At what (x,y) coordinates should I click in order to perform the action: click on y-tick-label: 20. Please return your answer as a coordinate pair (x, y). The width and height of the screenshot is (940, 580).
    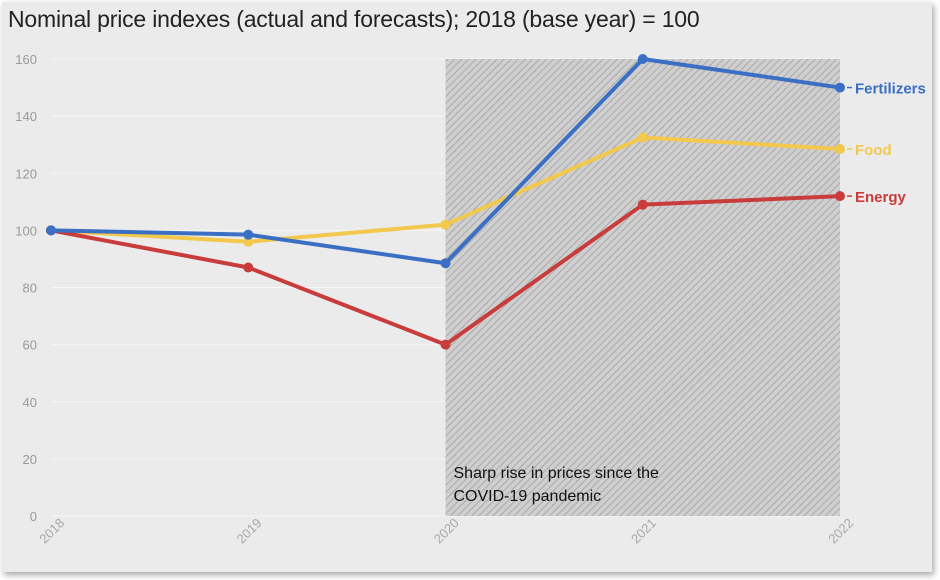
    Looking at the image, I should click on (30, 459).